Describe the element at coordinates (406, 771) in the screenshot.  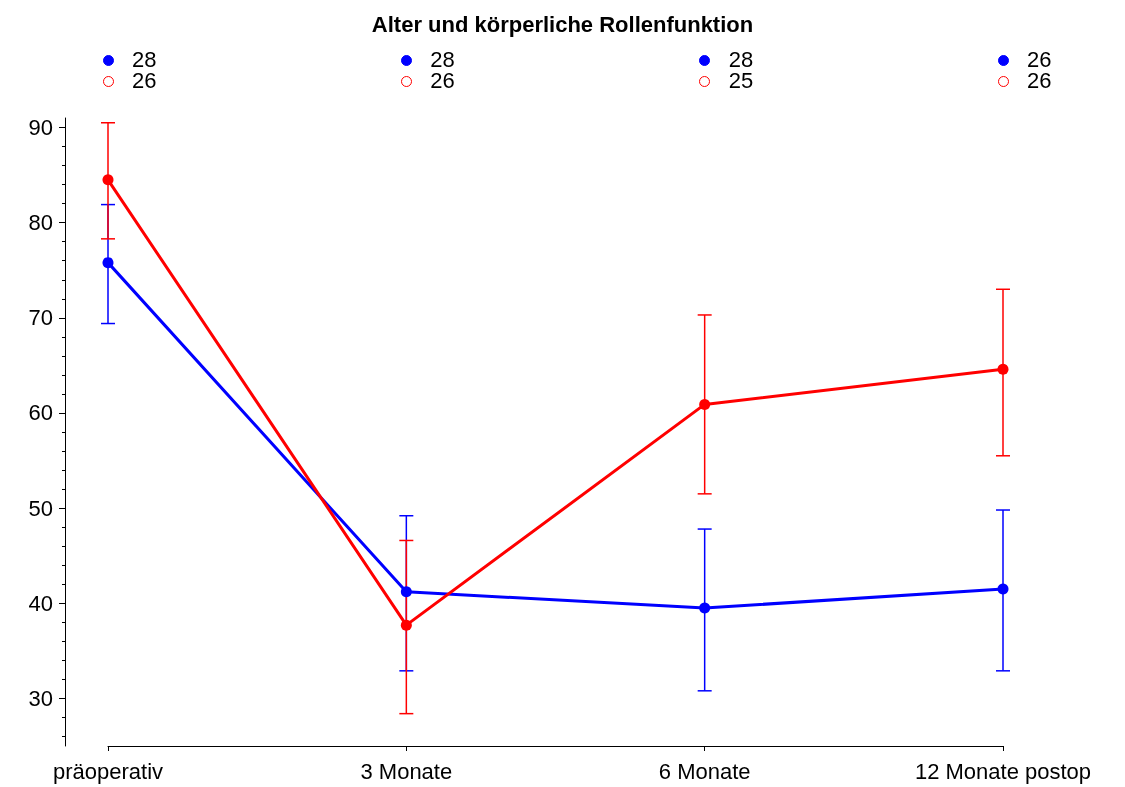
I see `x-tick-label: 3 Monate` at that location.